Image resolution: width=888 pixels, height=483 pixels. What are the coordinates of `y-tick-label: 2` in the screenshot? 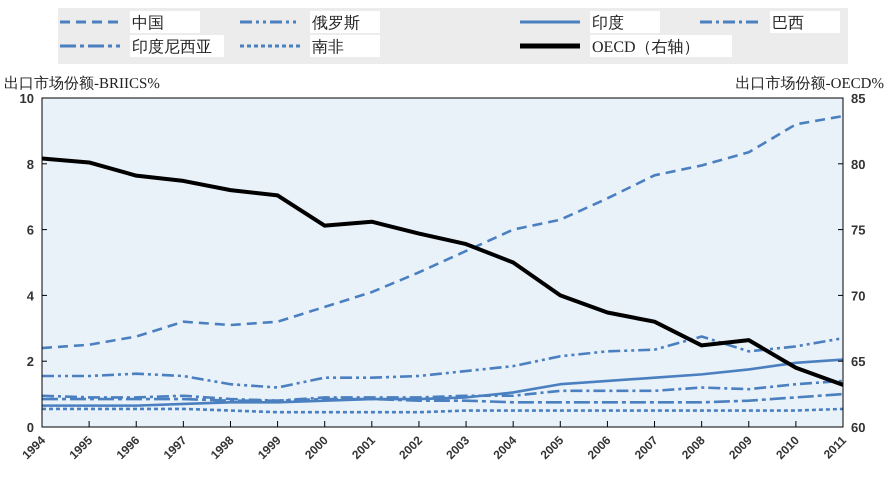 It's located at (30, 362).